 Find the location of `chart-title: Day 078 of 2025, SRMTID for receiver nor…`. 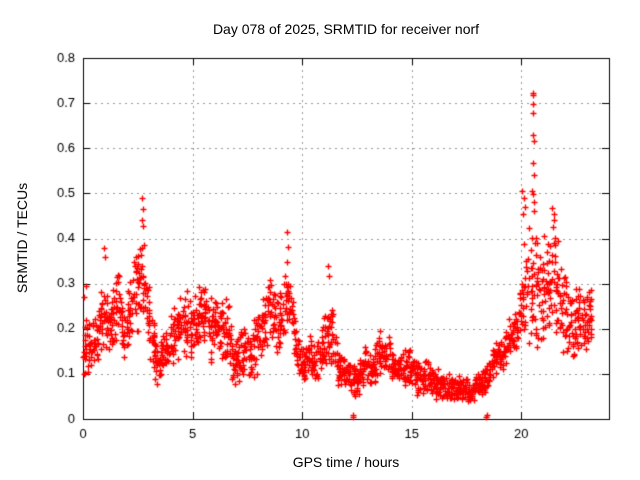

chart-title: Day 078 of 2025, SRMTID for receiver nor… is located at coordinates (346, 29).